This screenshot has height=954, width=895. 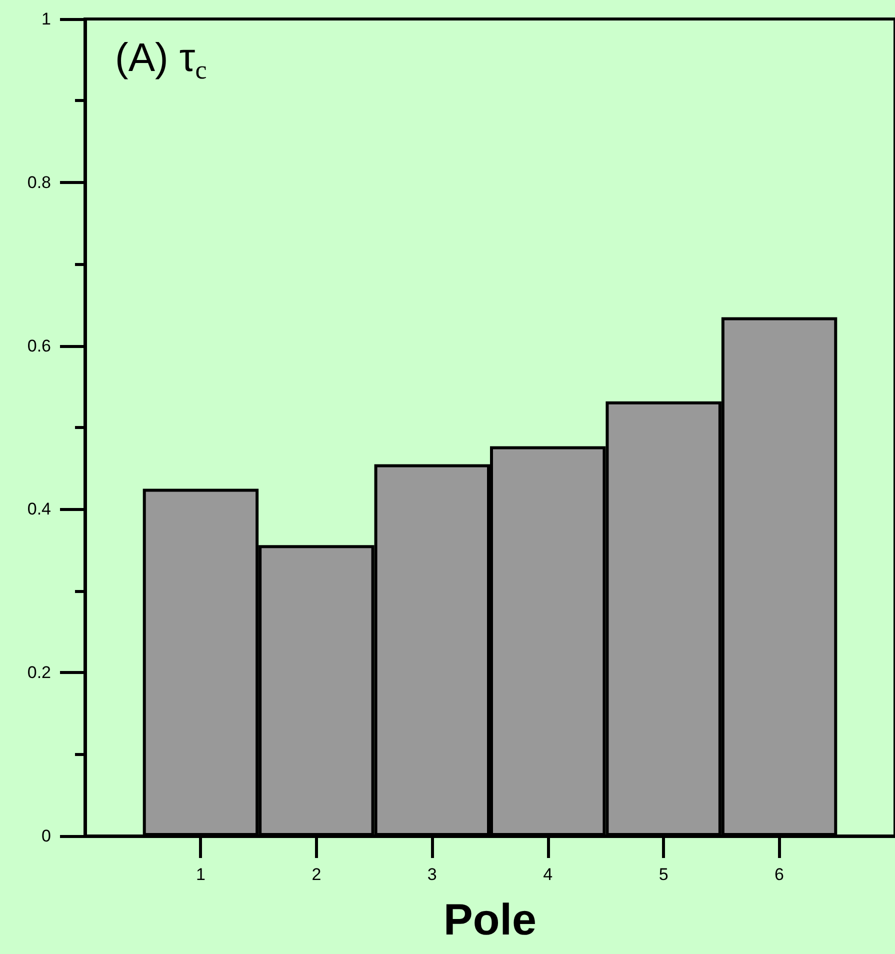 I want to click on x-tick-label: 5, so click(x=663, y=874).